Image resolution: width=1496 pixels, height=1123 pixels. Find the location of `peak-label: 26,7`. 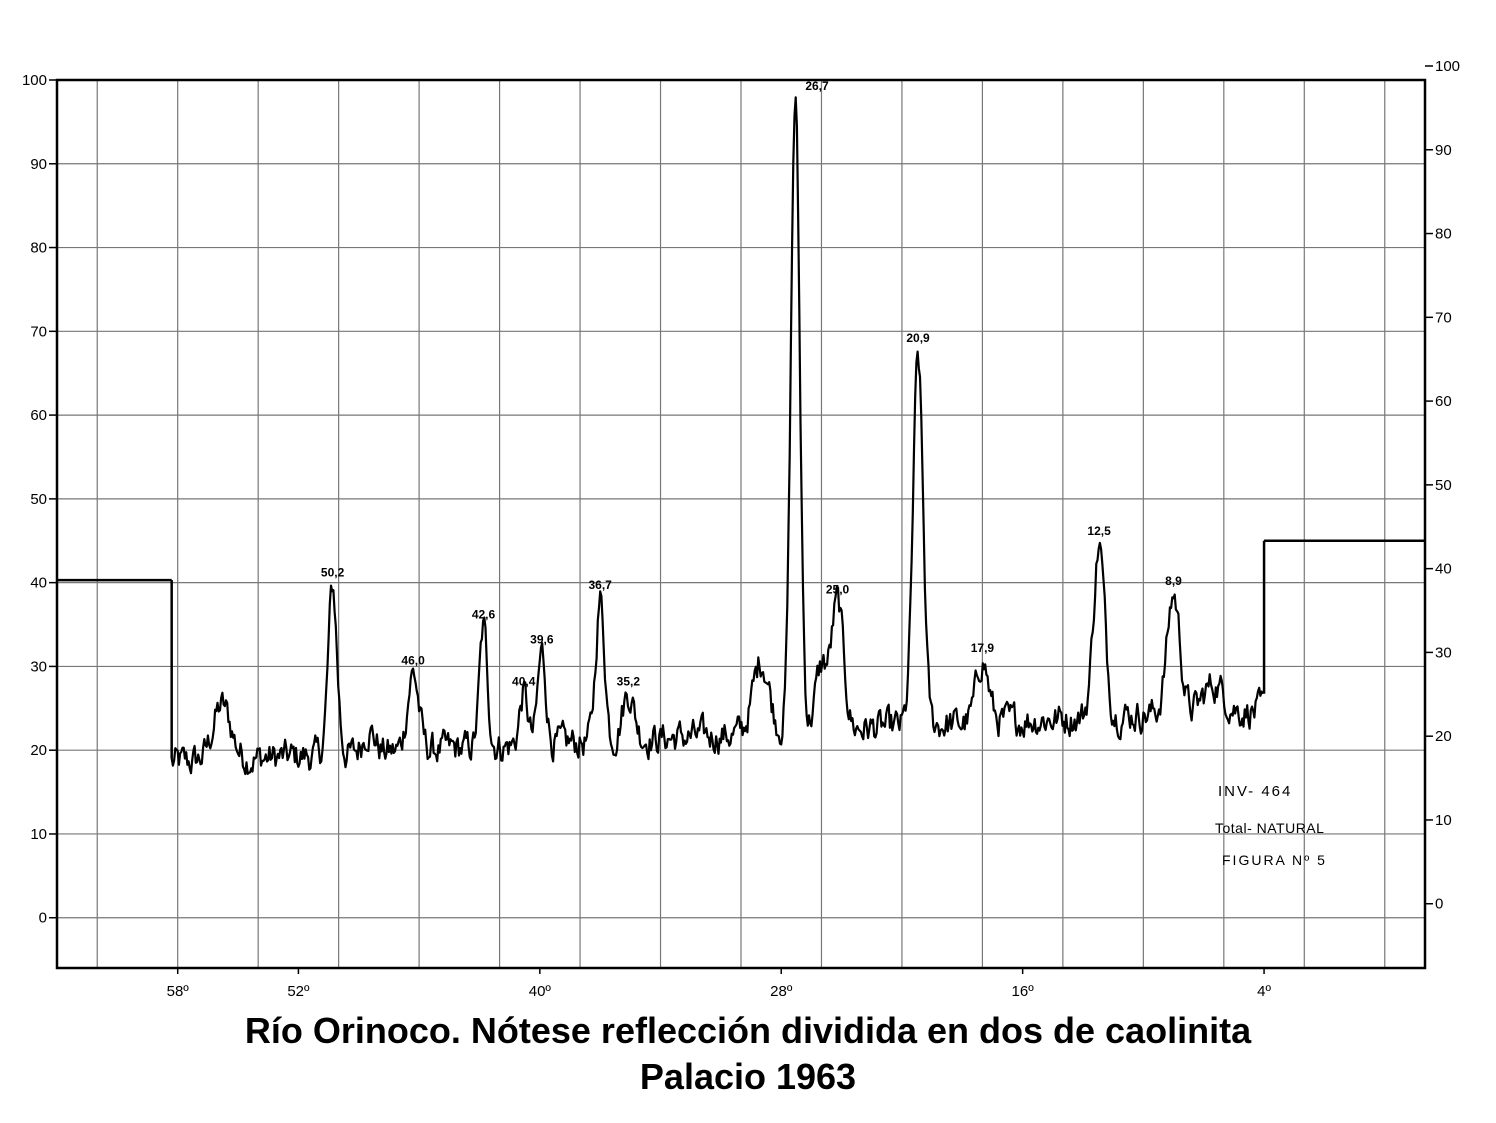

peak-label: 26,7 is located at coordinates (817, 86).